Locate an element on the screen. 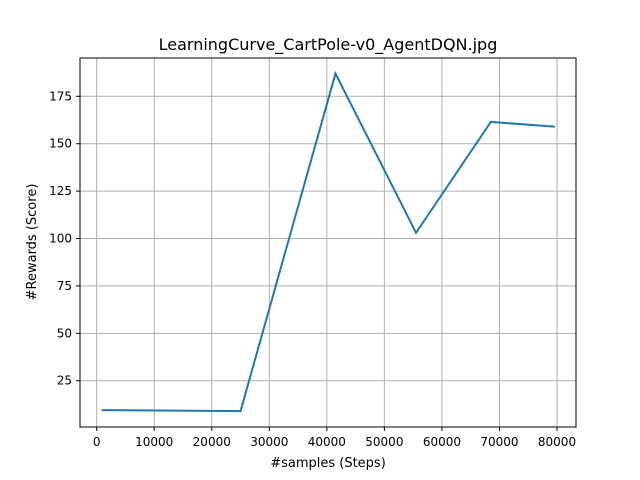 This screenshot has width=640, height=480. chart-title: LearningCurve_CartPole-v0_AgentDQN.jpg is located at coordinates (328, 45).